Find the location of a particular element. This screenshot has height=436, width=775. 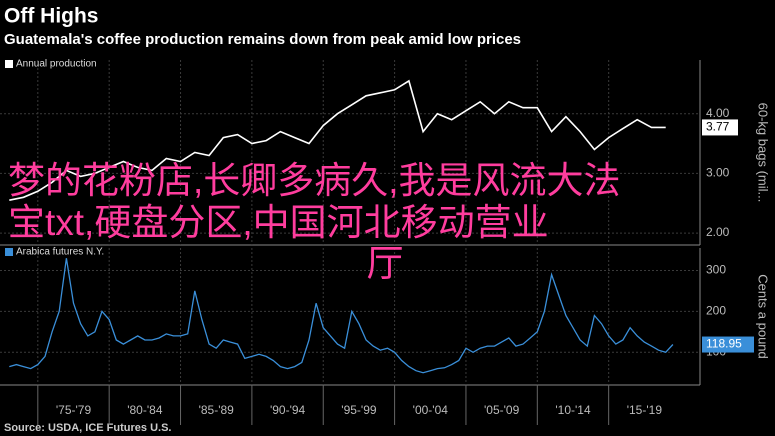

y-tick-label: 4.00 is located at coordinates (718, 113).